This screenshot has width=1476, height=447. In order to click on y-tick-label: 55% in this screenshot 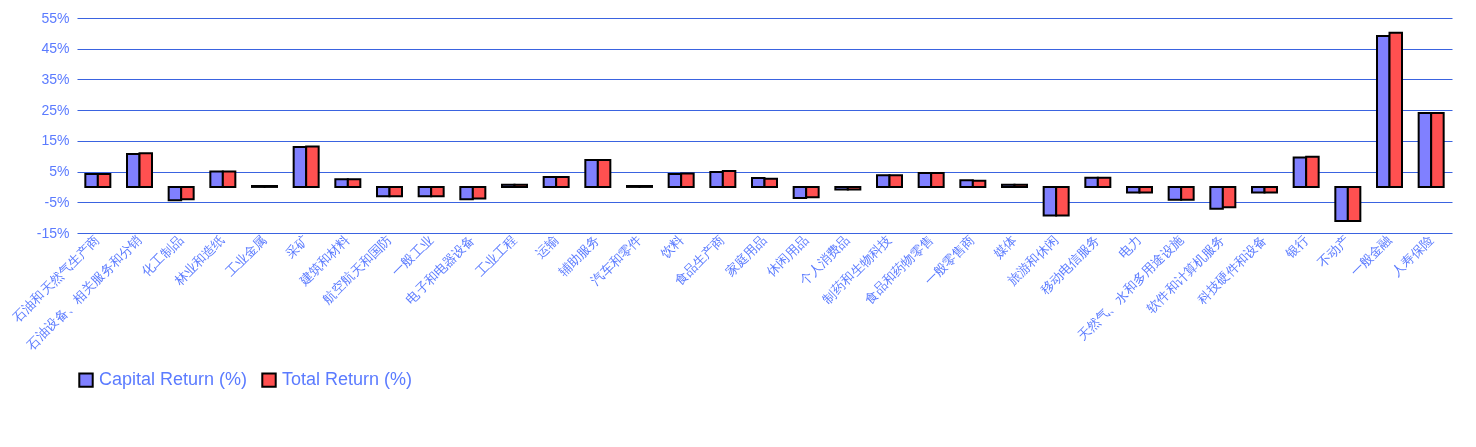, I will do `click(55, 17)`.